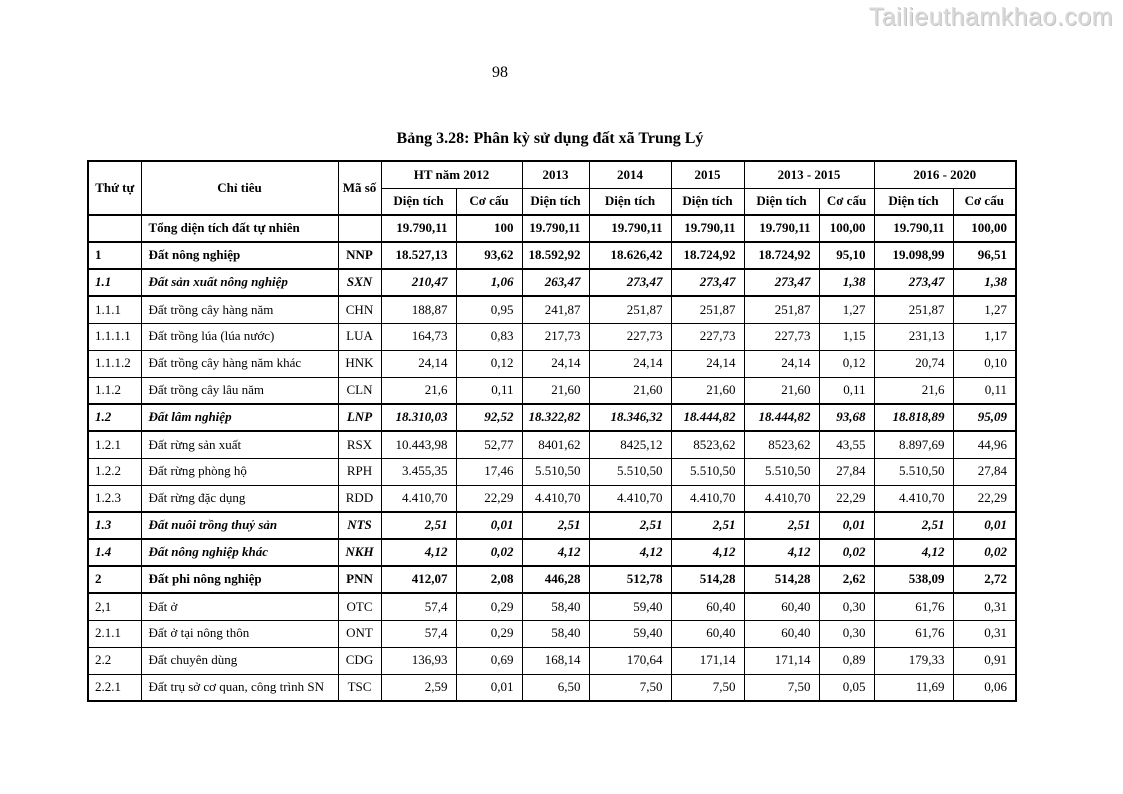  What do you see at coordinates (630, 174) in the screenshot?
I see `header-group-2014: 2014` at bounding box center [630, 174].